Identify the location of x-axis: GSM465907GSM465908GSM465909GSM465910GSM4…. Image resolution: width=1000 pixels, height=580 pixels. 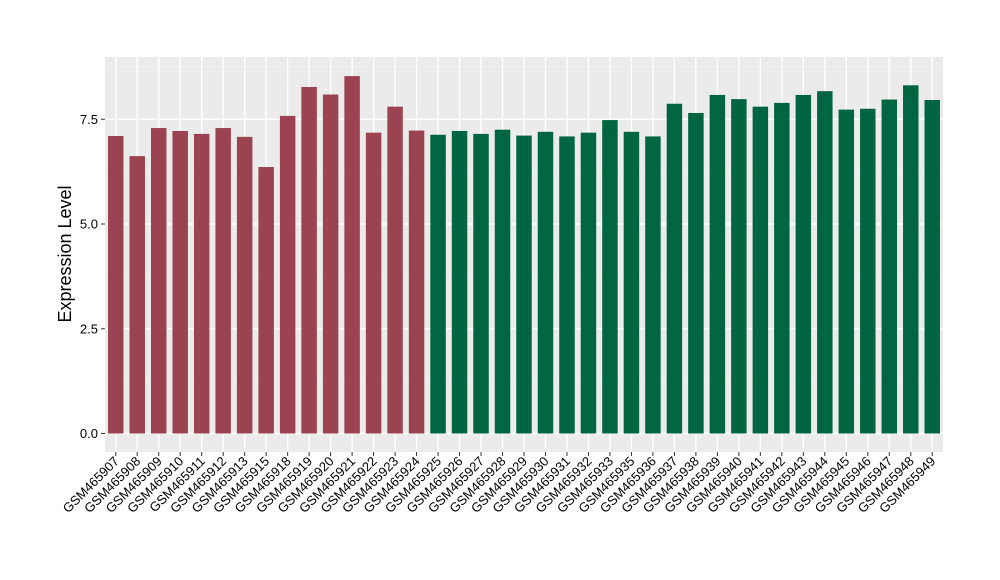
(499, 484).